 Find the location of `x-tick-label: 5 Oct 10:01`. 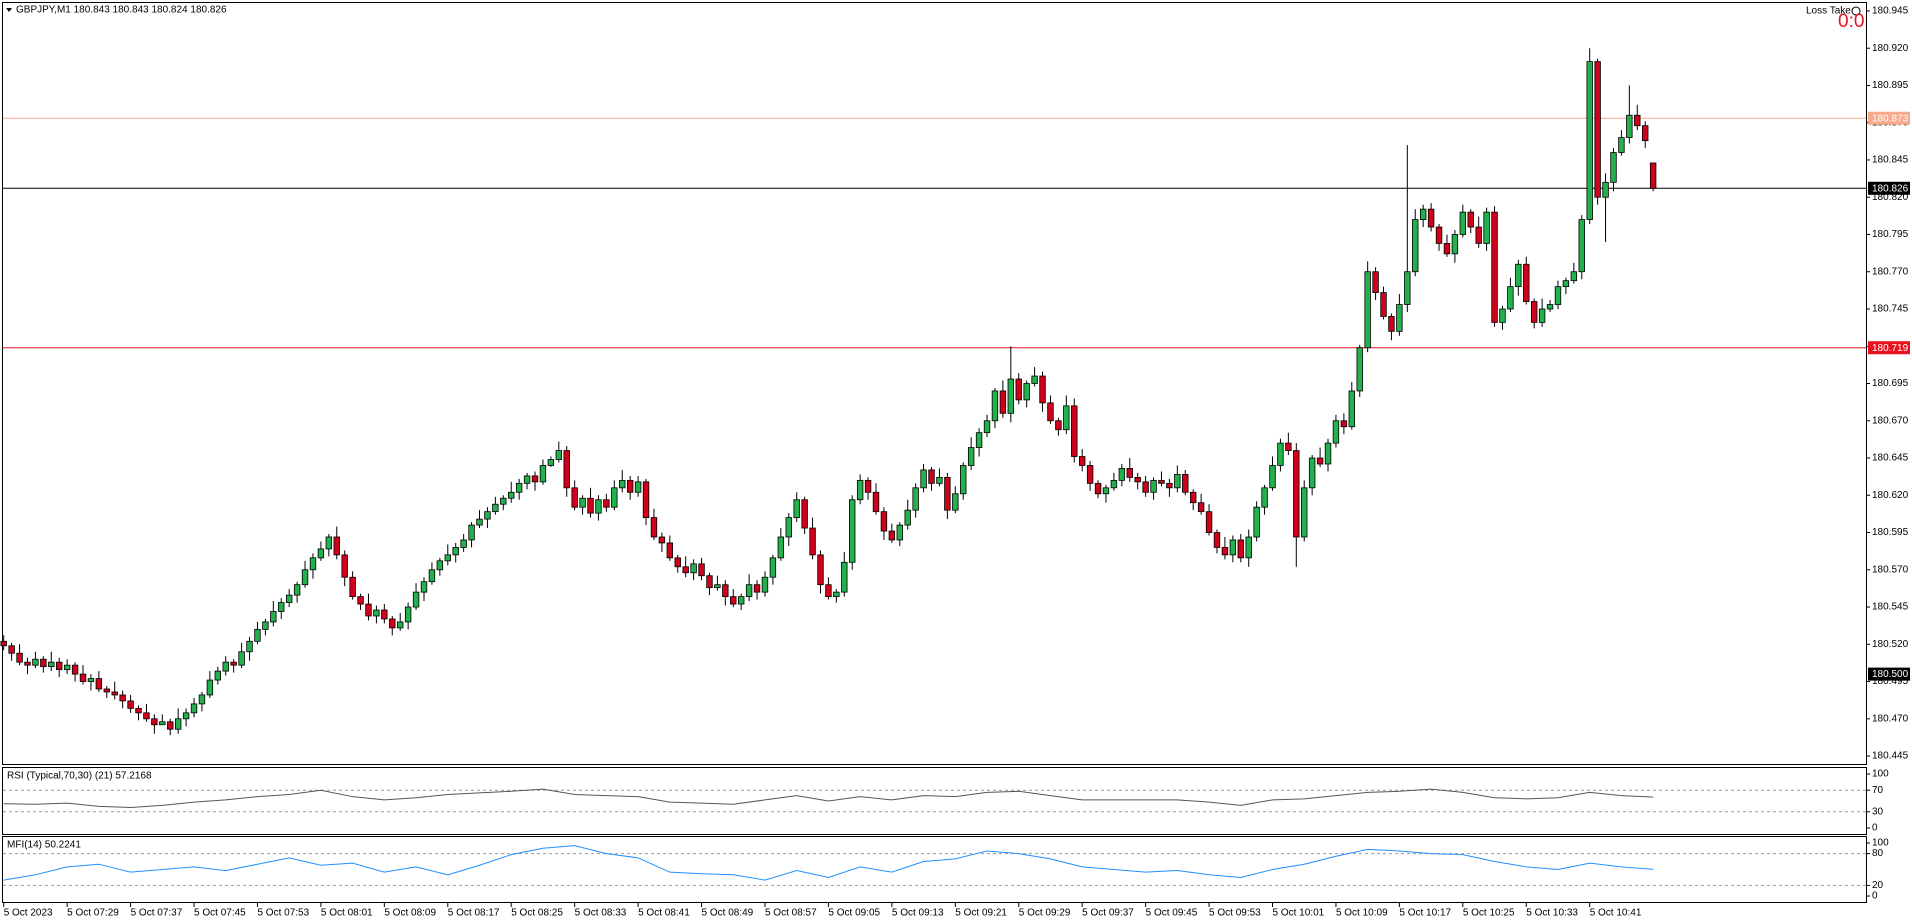

x-tick-label: 5 Oct 10:01 is located at coordinates (1299, 913).